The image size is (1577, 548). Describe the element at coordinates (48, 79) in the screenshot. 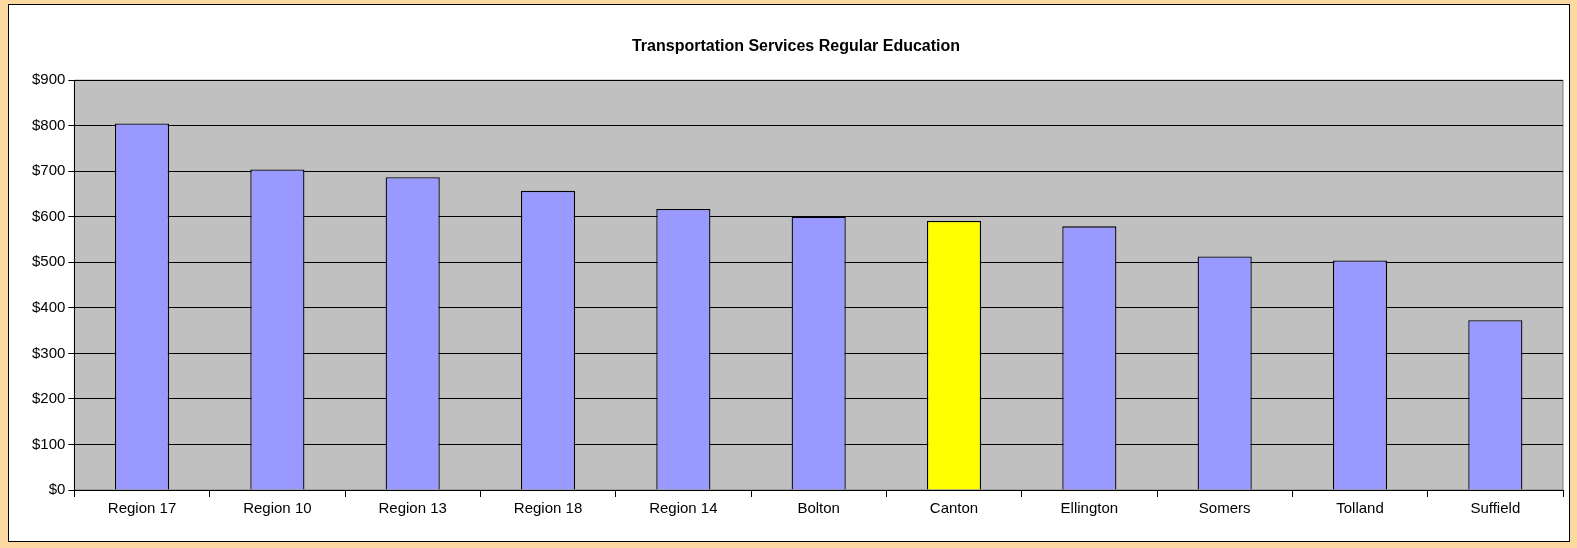

I see `y-tick-label: $900` at that location.